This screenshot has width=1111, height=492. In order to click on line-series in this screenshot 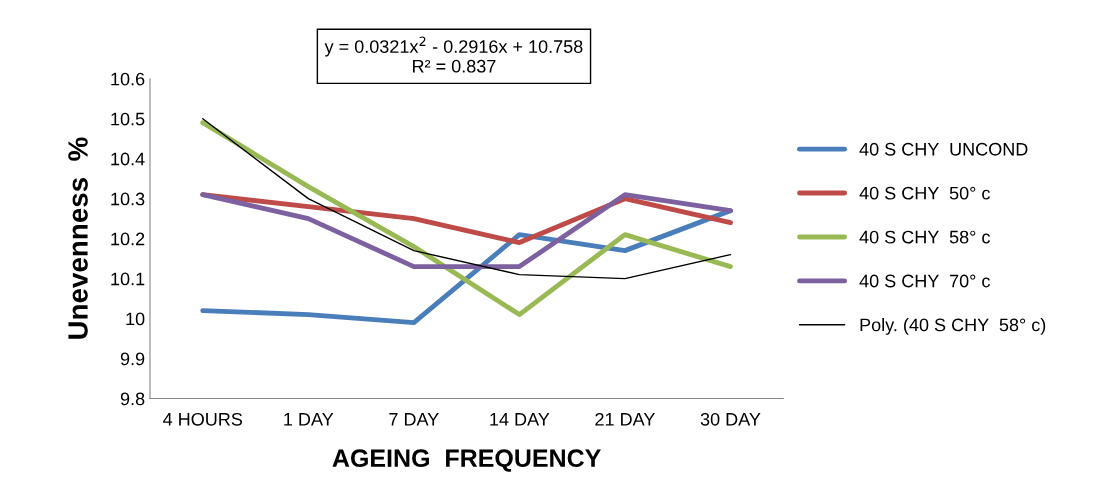, I will do `click(466, 231)`.